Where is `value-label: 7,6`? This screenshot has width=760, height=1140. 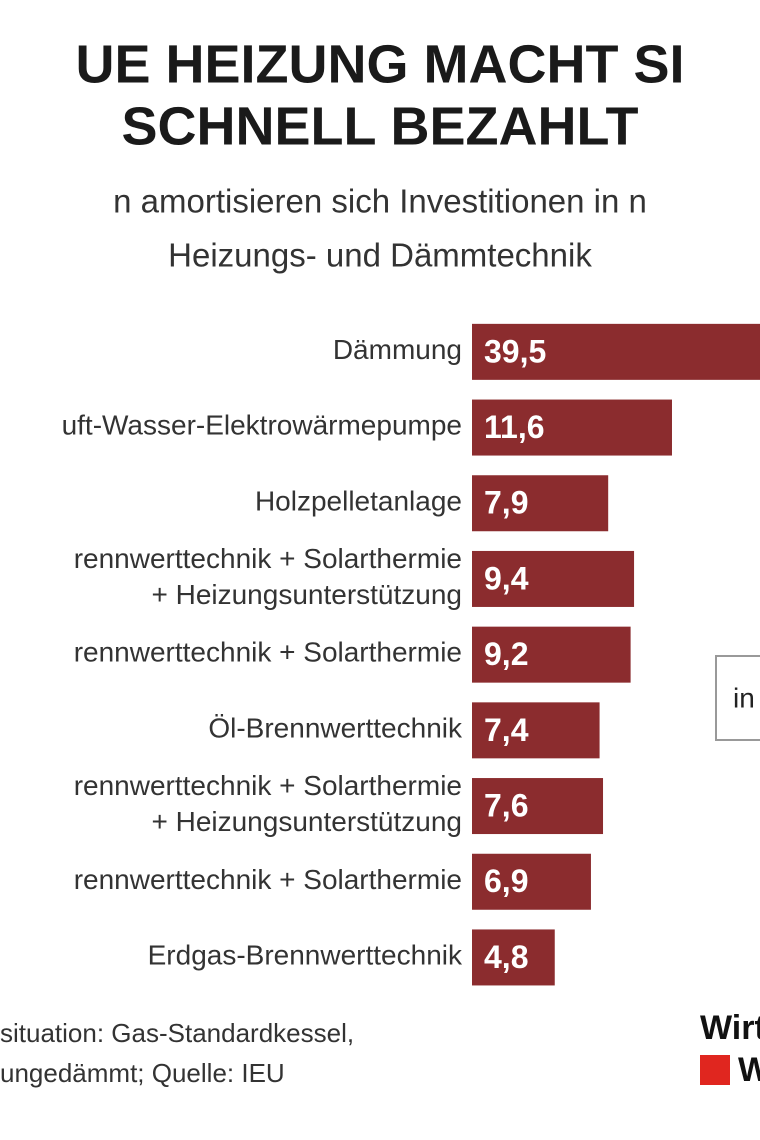 value-label: 7,6 is located at coordinates (506, 806).